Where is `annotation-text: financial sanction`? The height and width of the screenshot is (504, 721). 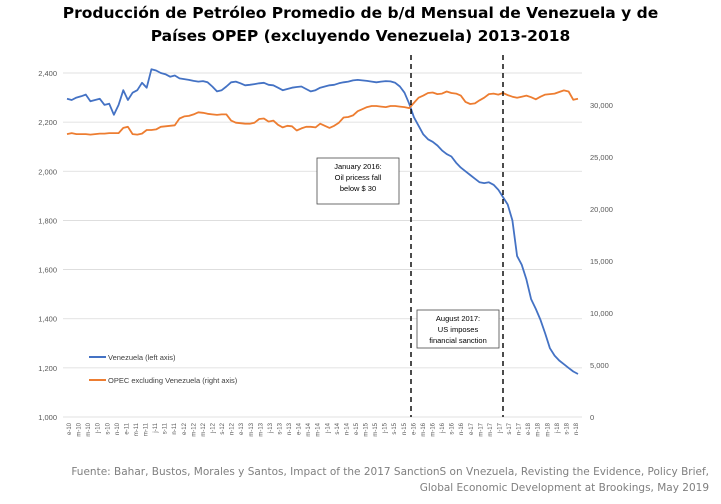
annotation-text: financial sanction is located at coordinates (458, 340).